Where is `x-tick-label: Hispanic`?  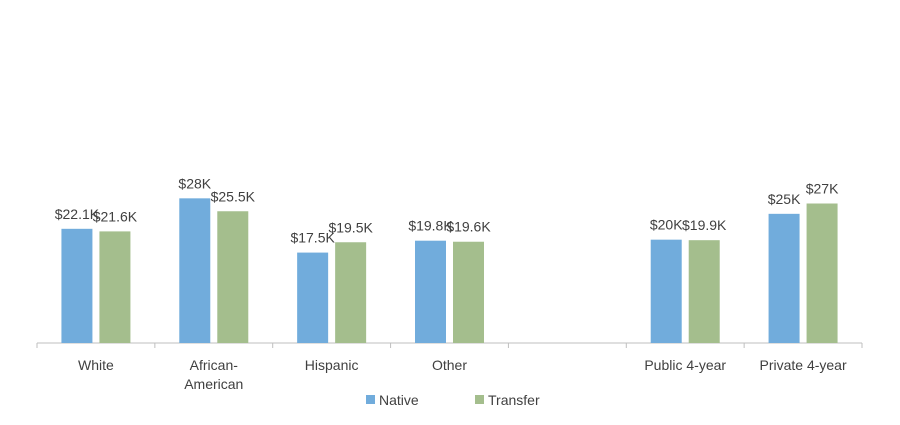
x-tick-label: Hispanic is located at coordinates (331, 365).